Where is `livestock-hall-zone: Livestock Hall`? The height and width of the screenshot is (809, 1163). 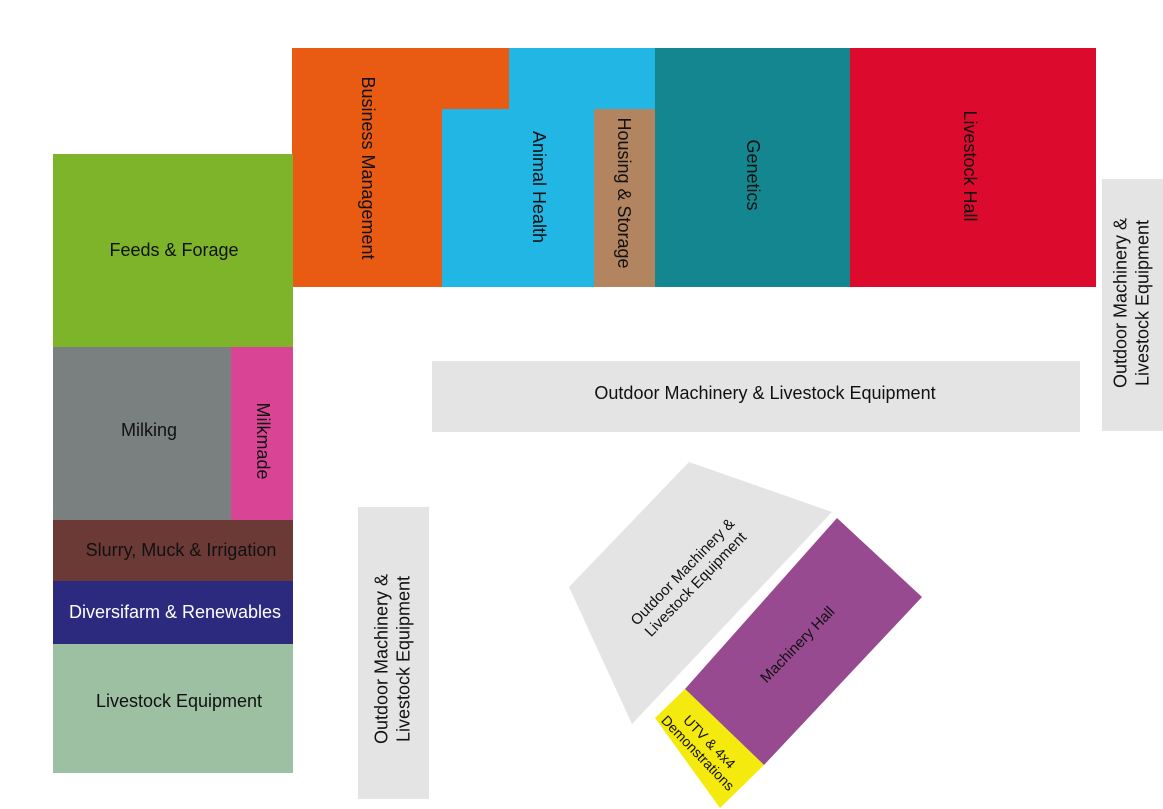 livestock-hall-zone: Livestock Hall is located at coordinates (973, 167).